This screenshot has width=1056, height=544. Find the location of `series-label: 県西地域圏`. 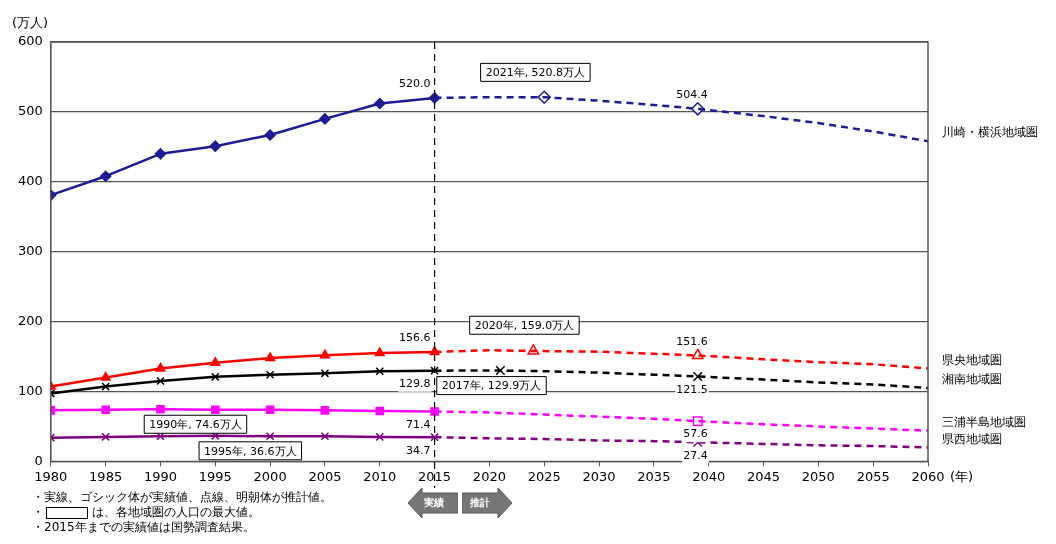

series-label: 県西地域圏 is located at coordinates (972, 438).